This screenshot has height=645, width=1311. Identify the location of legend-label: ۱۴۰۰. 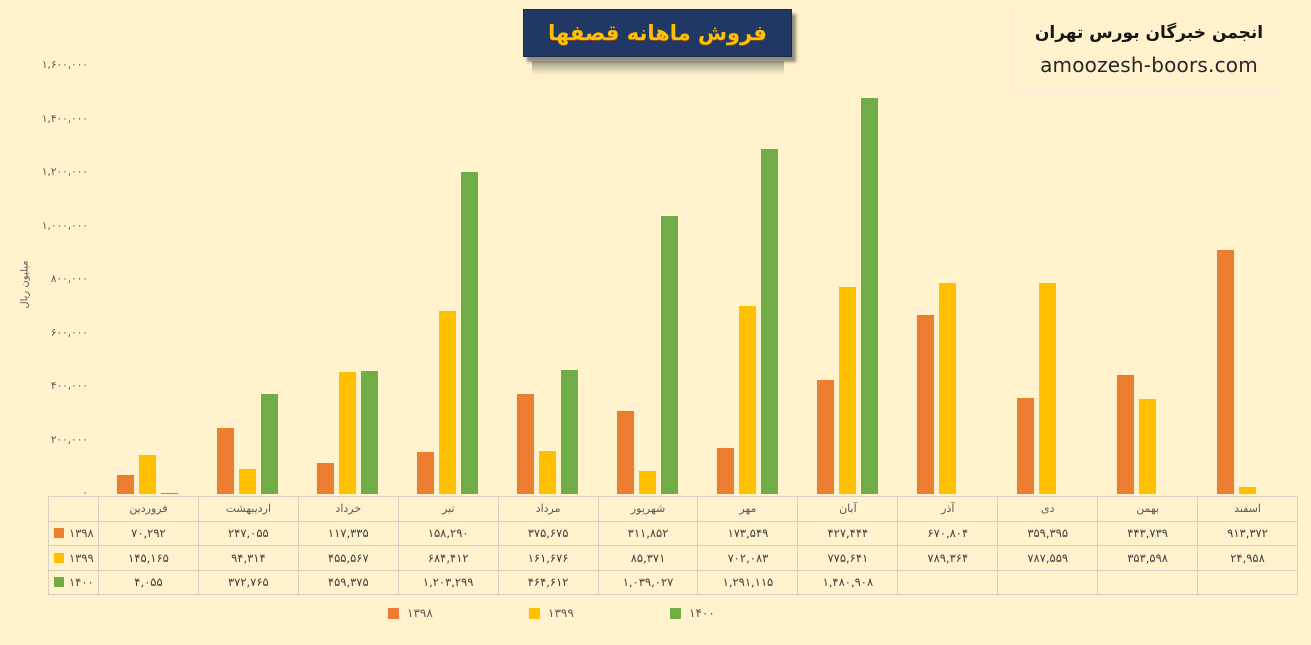
(702, 613).